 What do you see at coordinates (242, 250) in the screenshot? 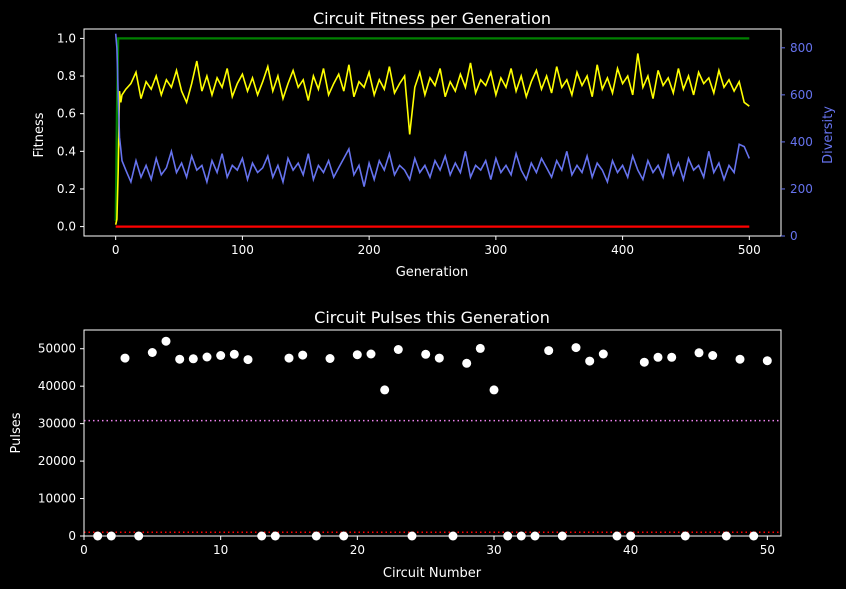
I see `fitness-x-tick-label: 100` at bounding box center [242, 250].